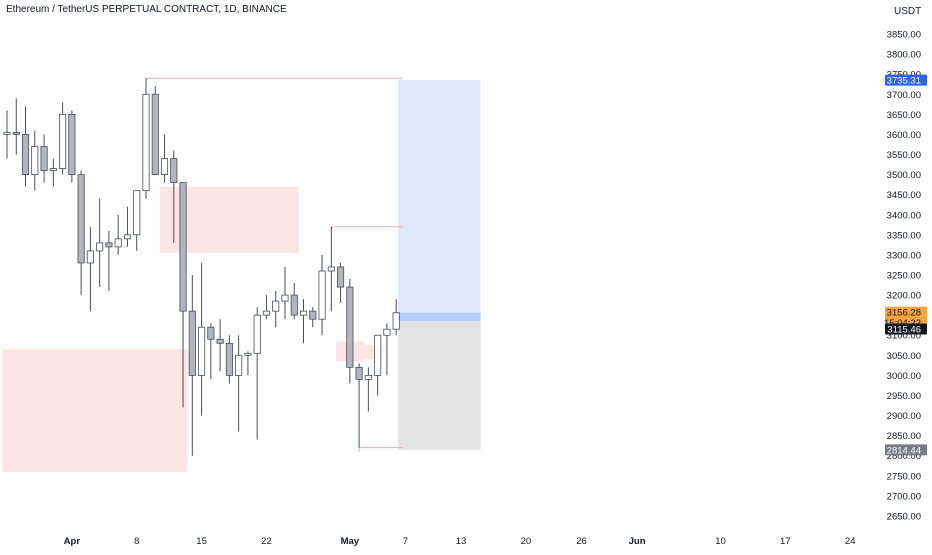 The width and height of the screenshot is (932, 555). What do you see at coordinates (581, 541) in the screenshot?
I see `x-tick-8: 26` at bounding box center [581, 541].